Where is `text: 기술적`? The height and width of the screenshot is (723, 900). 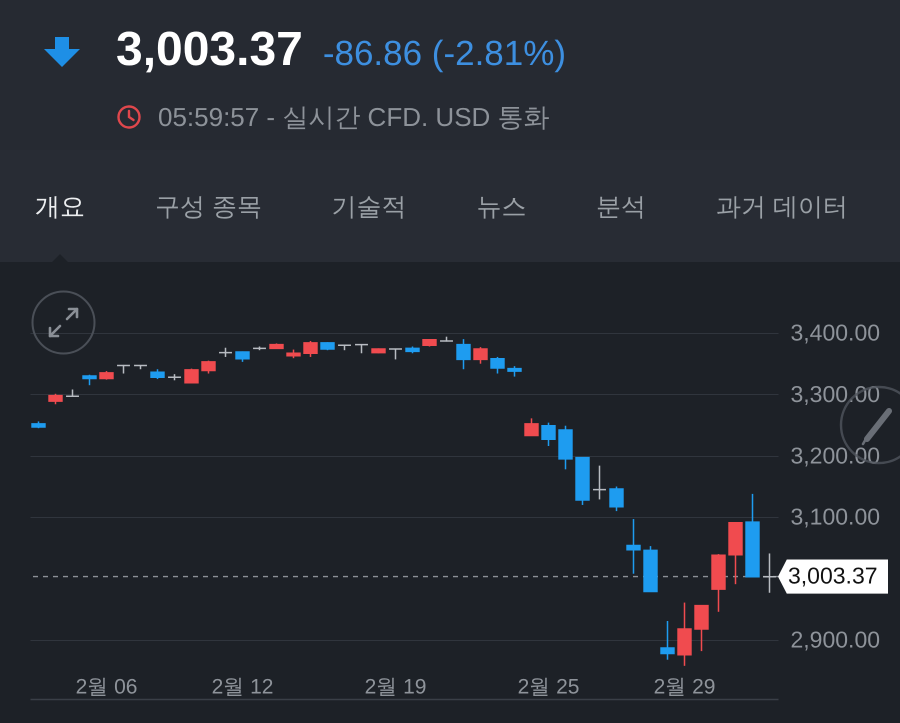
text: 기술적 is located at coordinates (369, 207).